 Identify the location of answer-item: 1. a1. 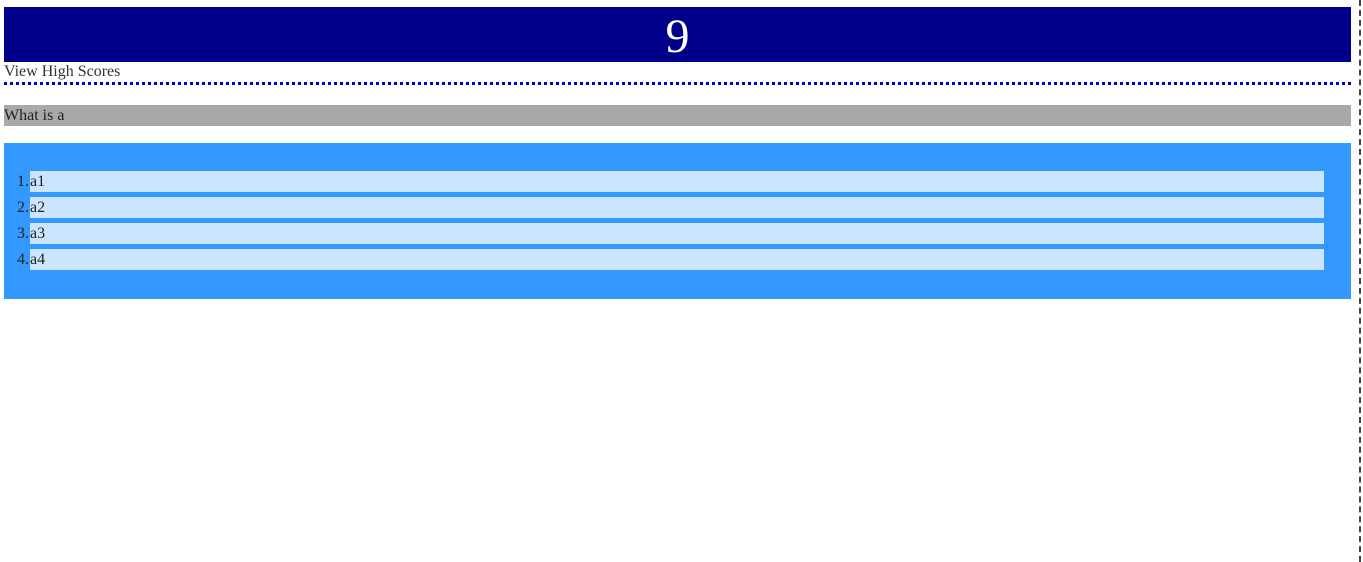
(677, 181).